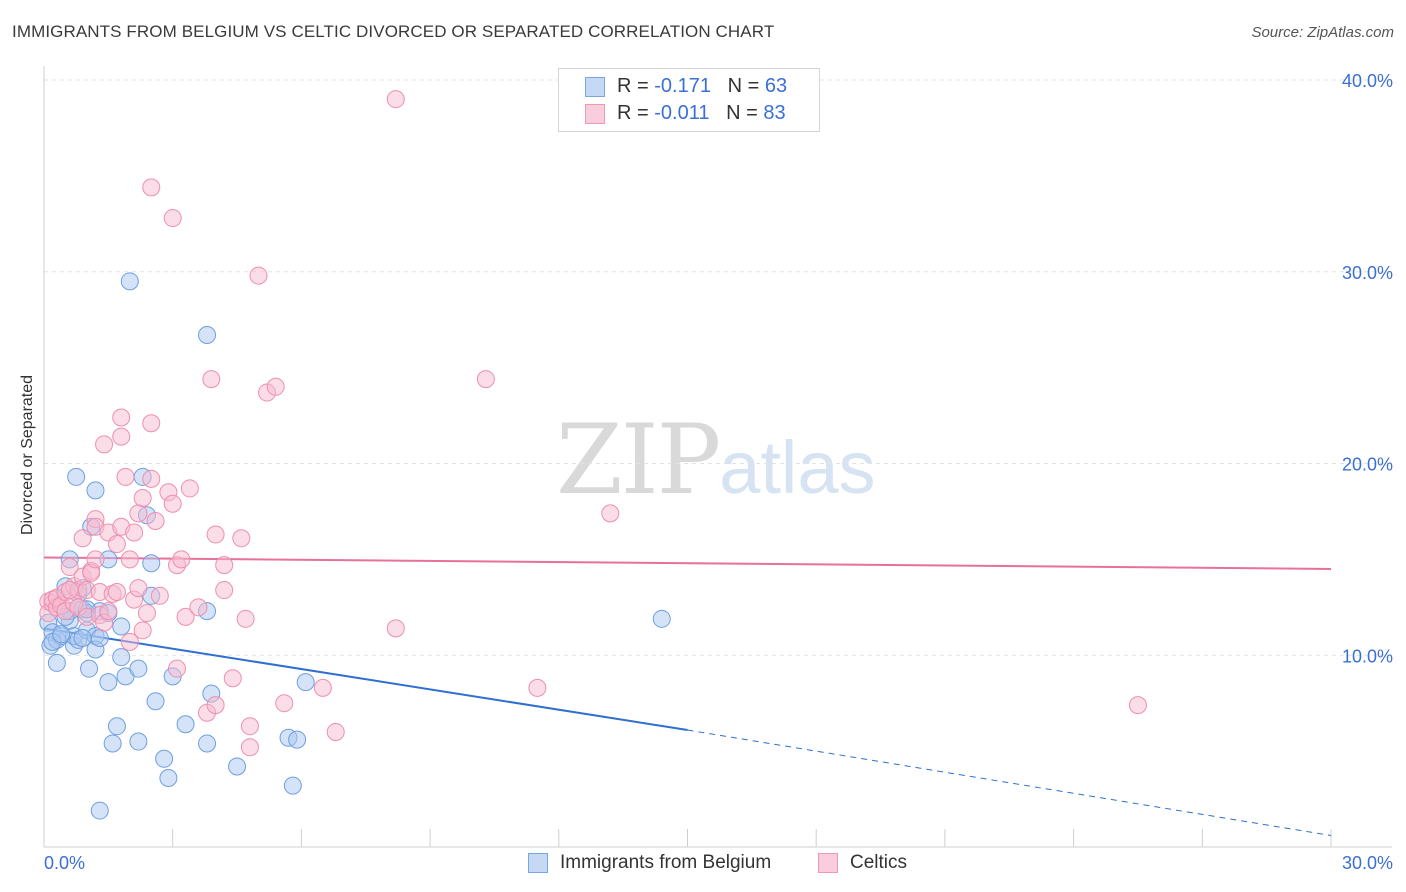 Image resolution: width=1406 pixels, height=892 pixels. I want to click on watermark: ZIPatlas, so click(716, 460).